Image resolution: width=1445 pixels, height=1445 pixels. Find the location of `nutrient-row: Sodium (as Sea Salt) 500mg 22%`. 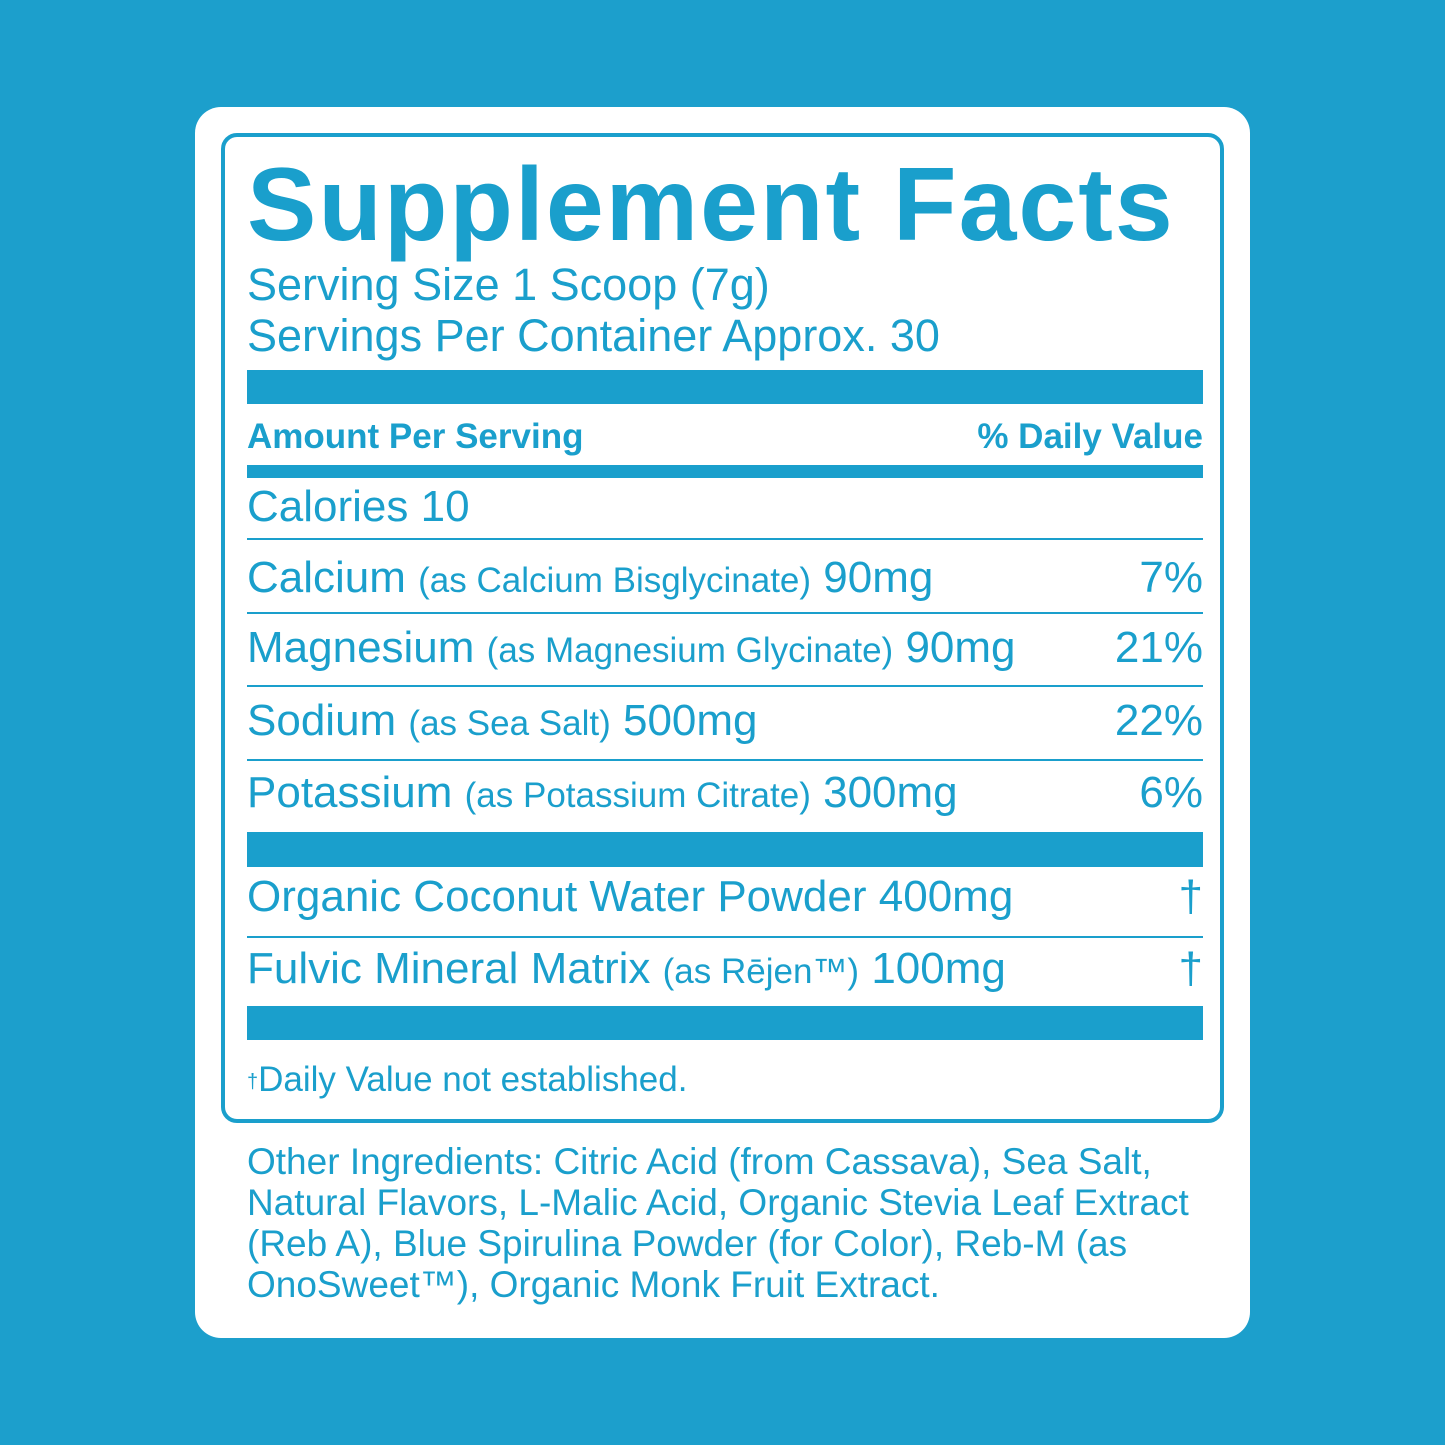

nutrient-row: Sodium (as Sea Salt) 500mg 22% is located at coordinates (725, 721).